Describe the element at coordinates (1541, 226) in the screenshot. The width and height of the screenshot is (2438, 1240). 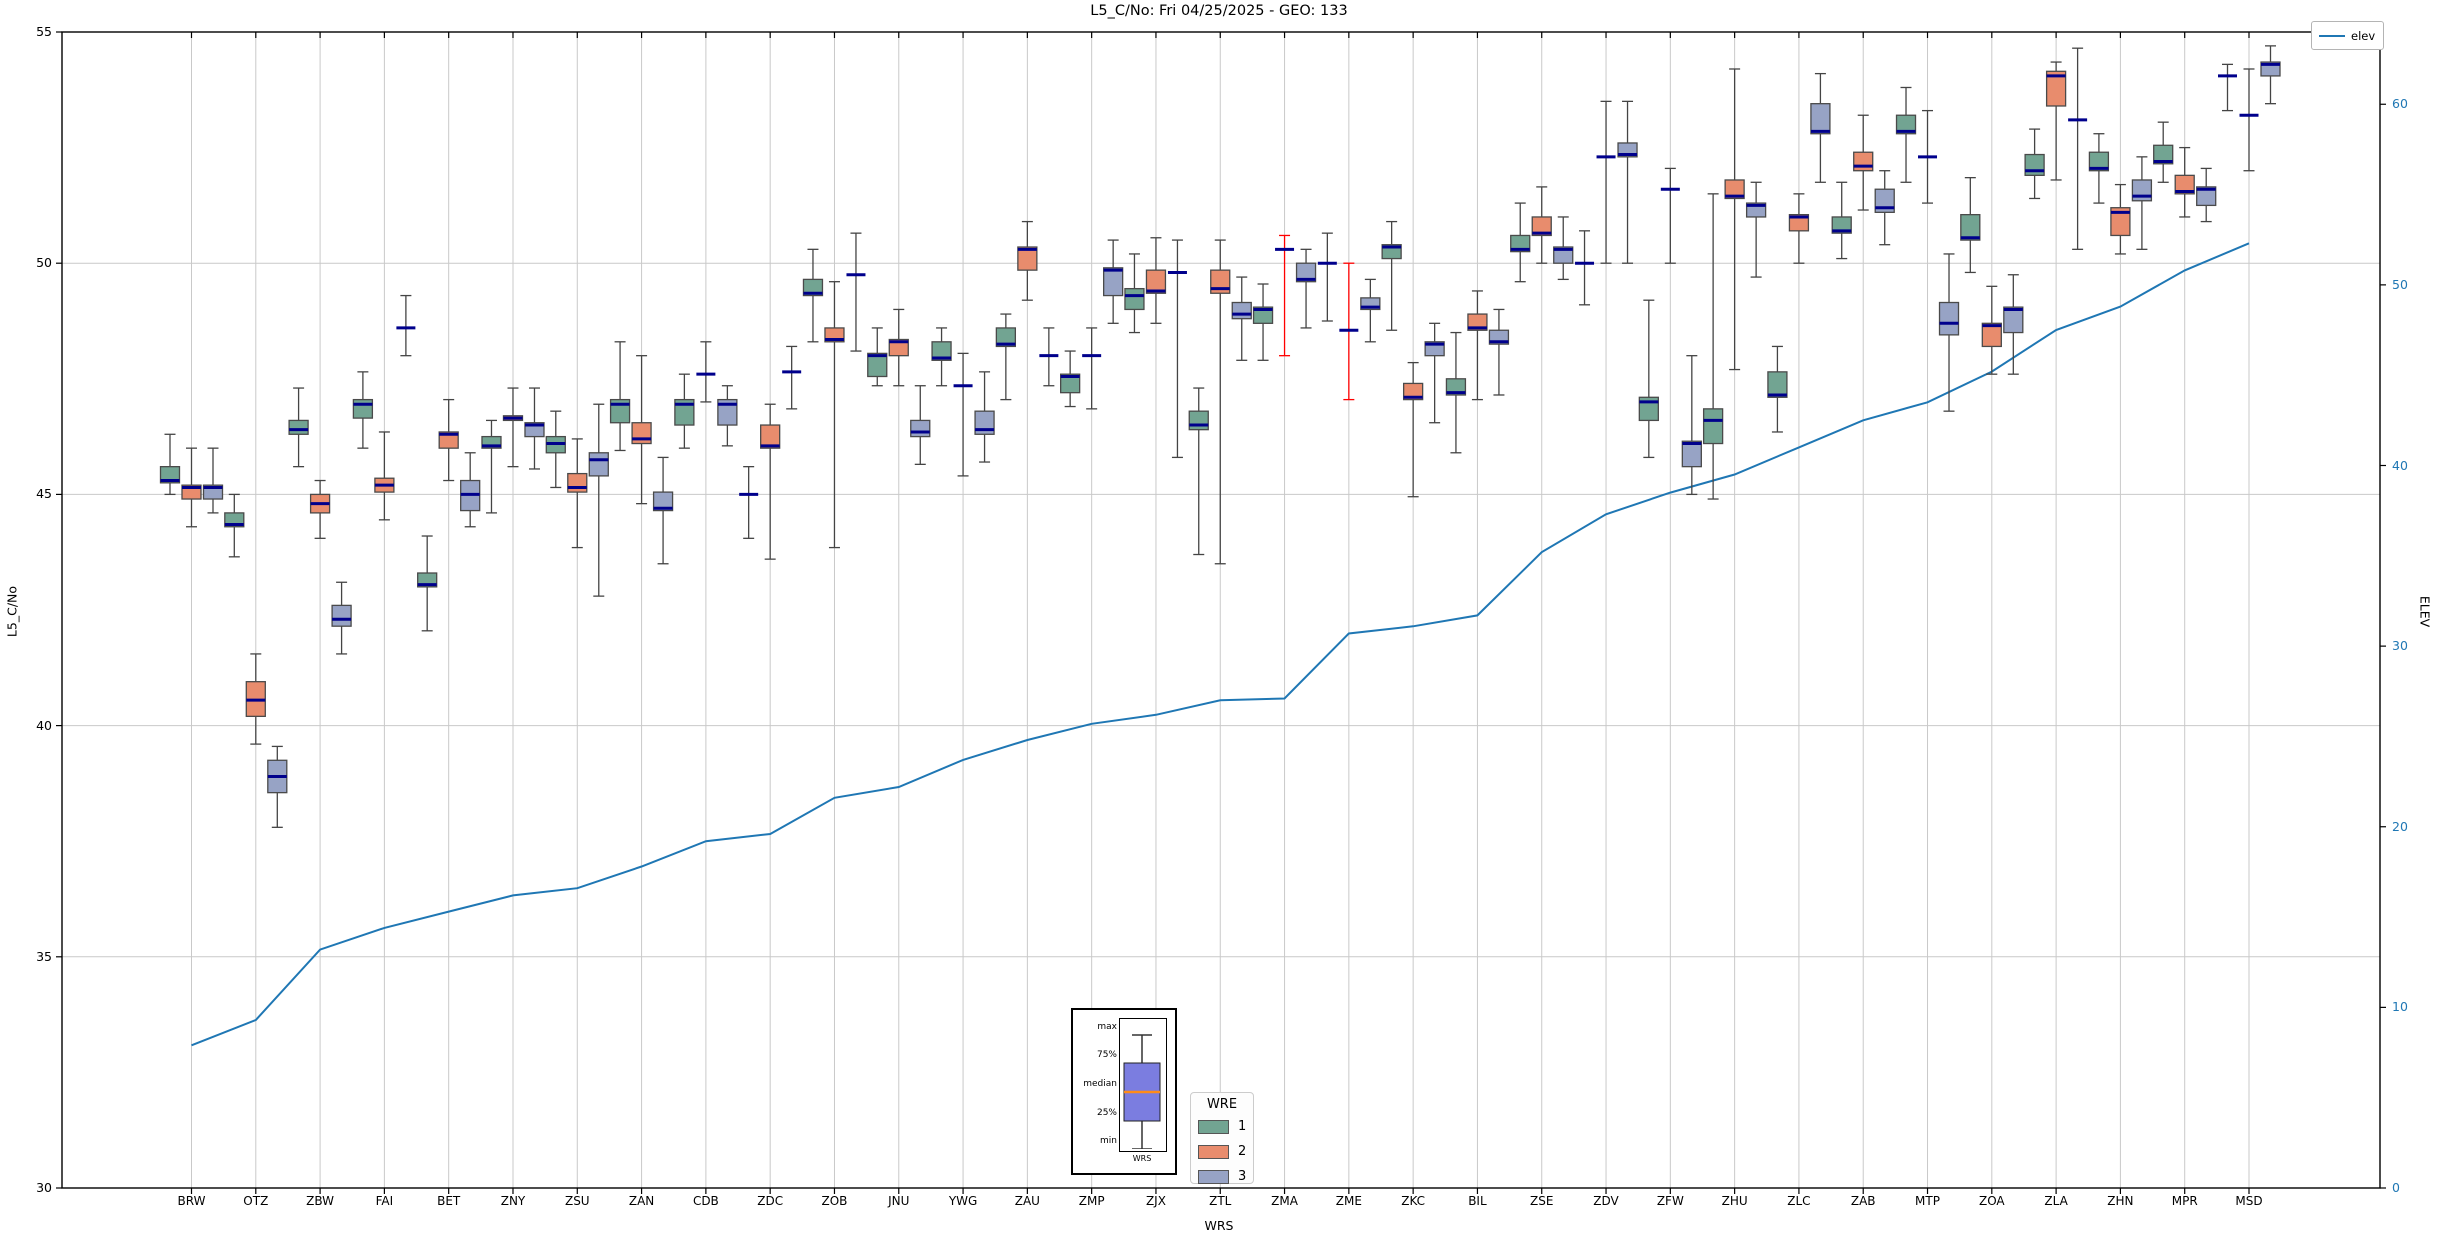
I see `box-wre2-ZSE` at that location.